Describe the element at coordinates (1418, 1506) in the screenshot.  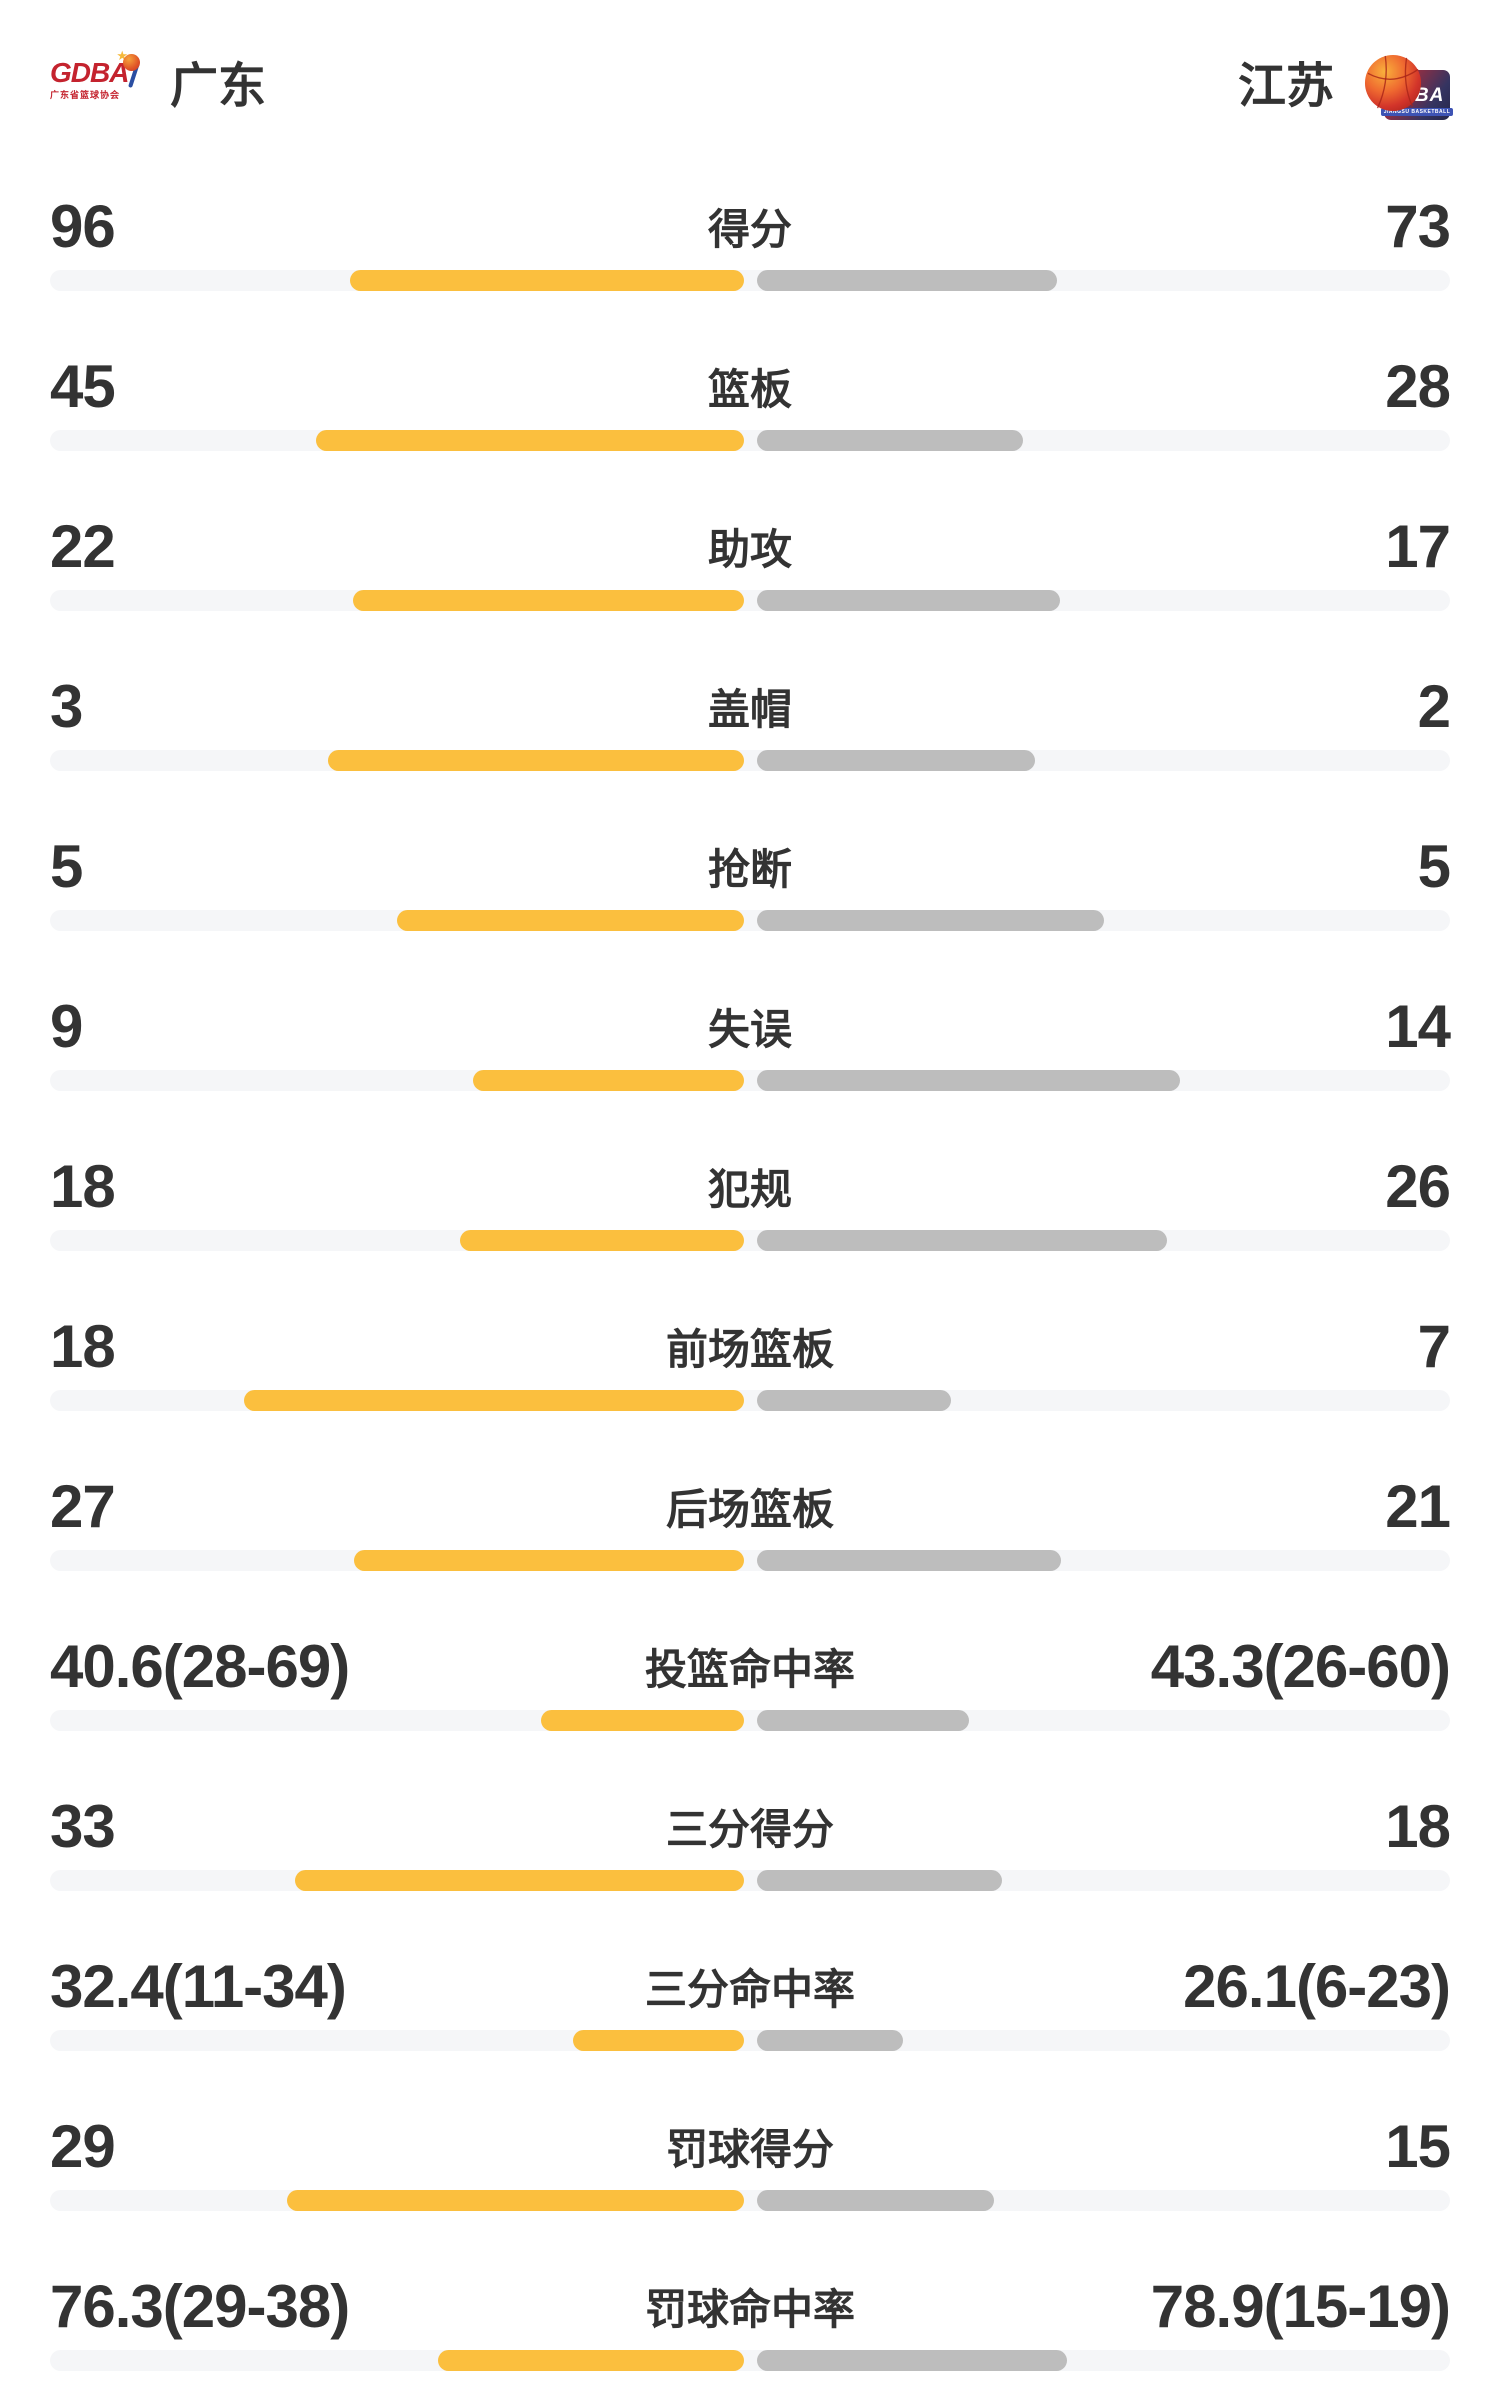
I see `away-value: 21` at that location.